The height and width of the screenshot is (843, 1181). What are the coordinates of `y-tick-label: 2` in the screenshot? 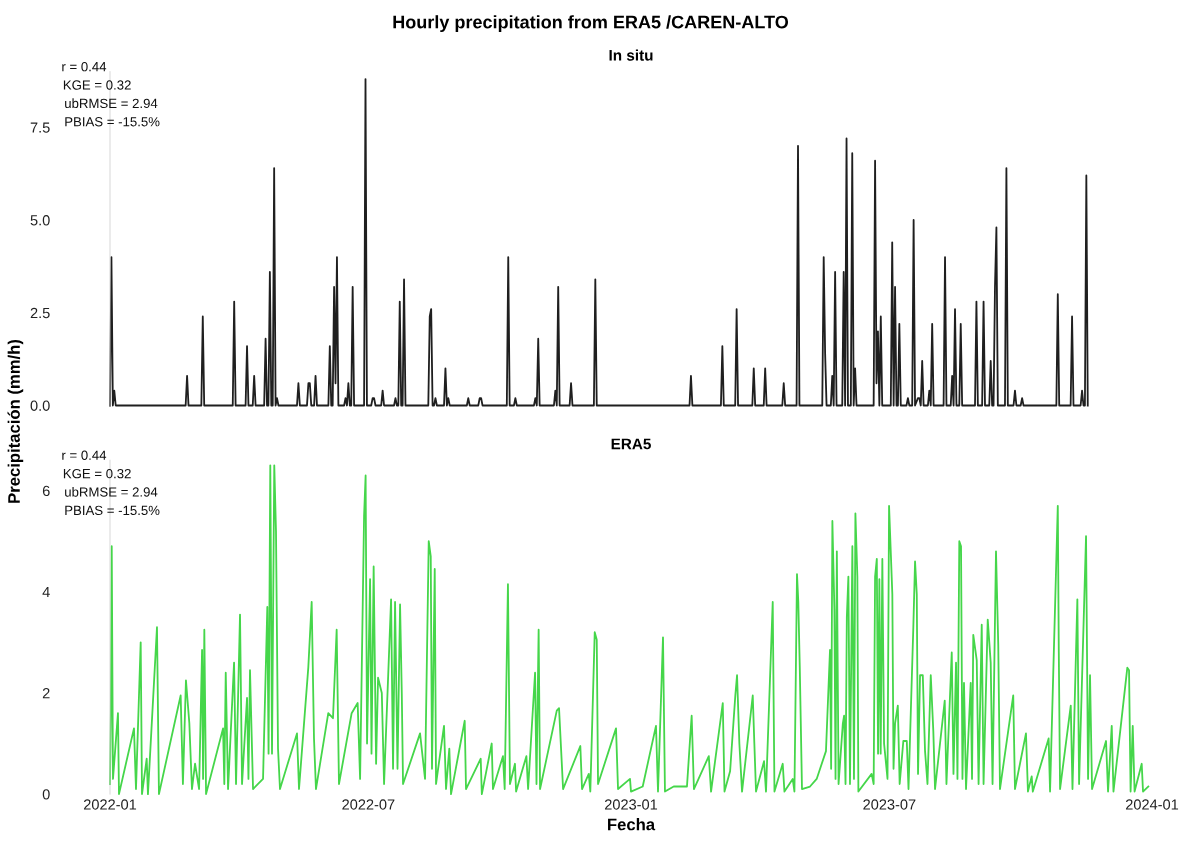 It's located at (46, 693).